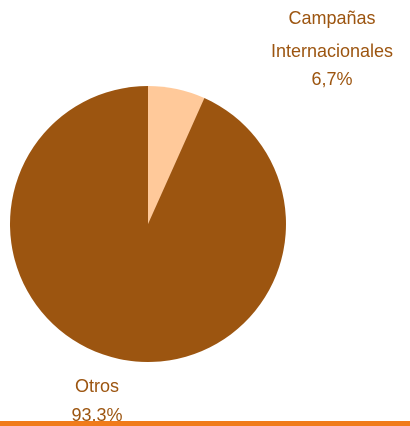 The image size is (410, 426). I want to click on slice-label-otros: Otros, so click(97, 386).